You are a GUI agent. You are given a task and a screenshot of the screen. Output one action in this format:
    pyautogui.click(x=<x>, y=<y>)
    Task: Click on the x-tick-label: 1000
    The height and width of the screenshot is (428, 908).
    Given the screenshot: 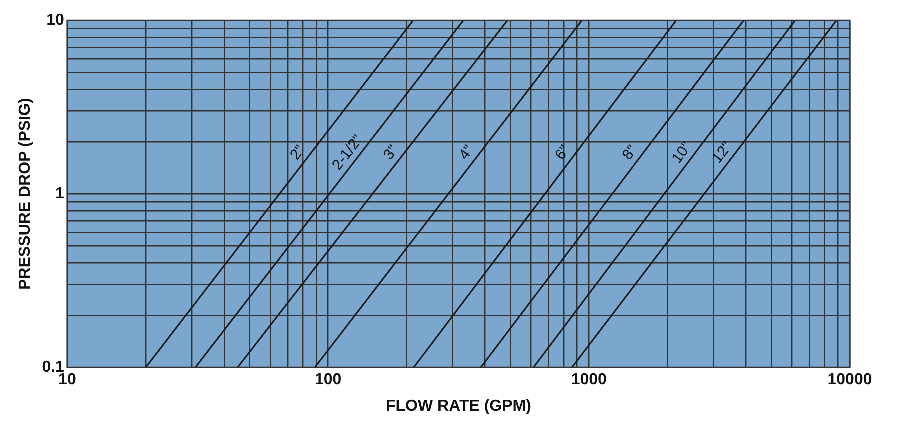 What is the action you would take?
    pyautogui.click(x=589, y=380)
    